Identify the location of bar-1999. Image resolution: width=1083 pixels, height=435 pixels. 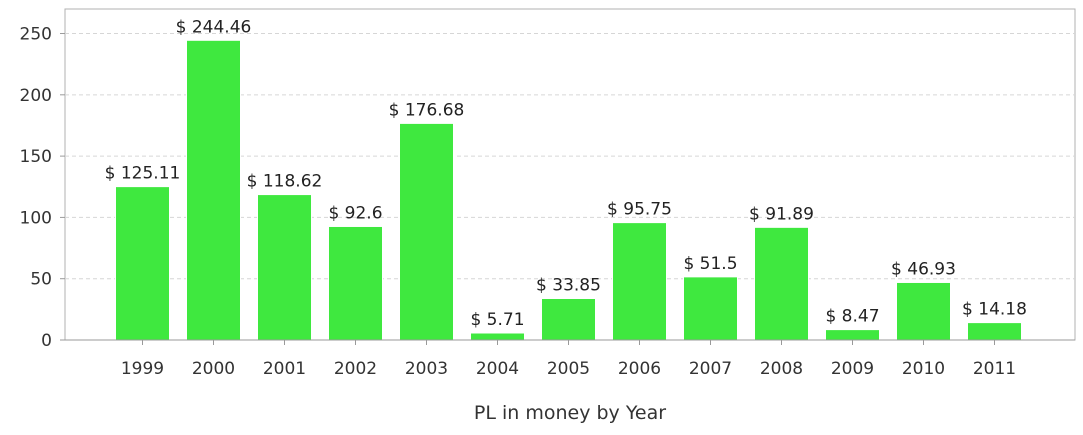
(142, 263).